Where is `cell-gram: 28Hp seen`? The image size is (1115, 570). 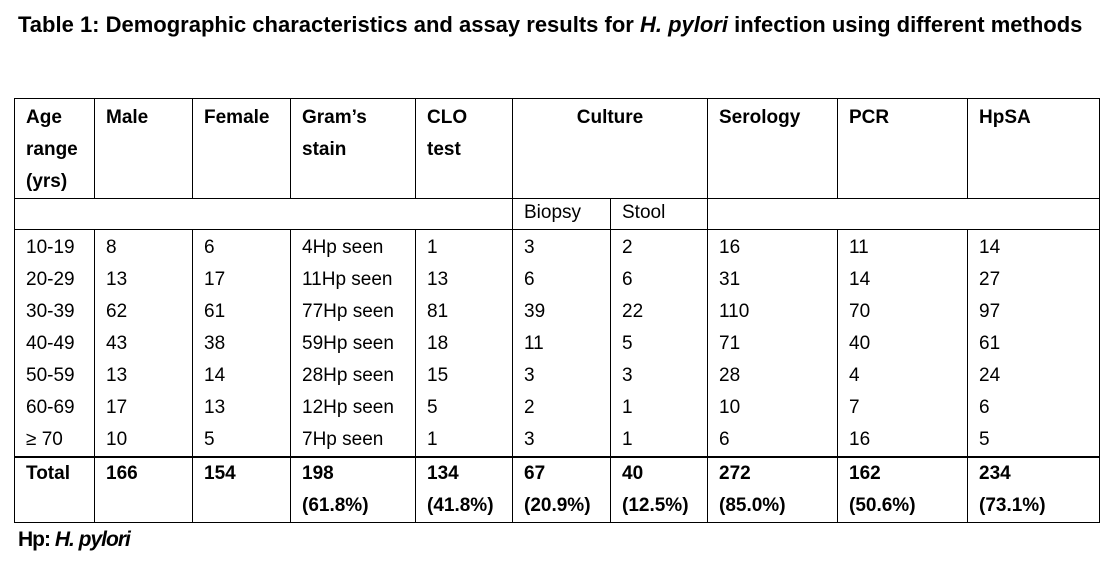
cell-gram: 28Hp seen is located at coordinates (353, 376).